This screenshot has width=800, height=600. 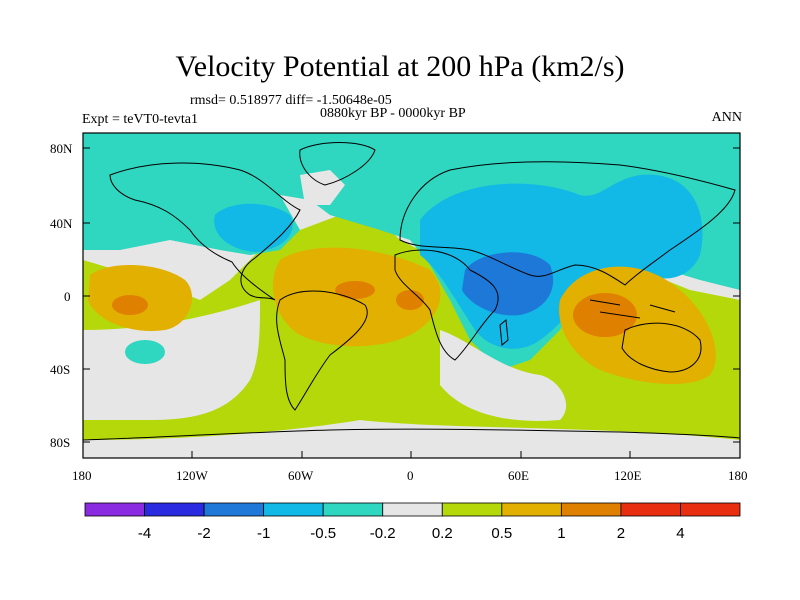 I want to click on coast-greenland, so click(x=337, y=164).